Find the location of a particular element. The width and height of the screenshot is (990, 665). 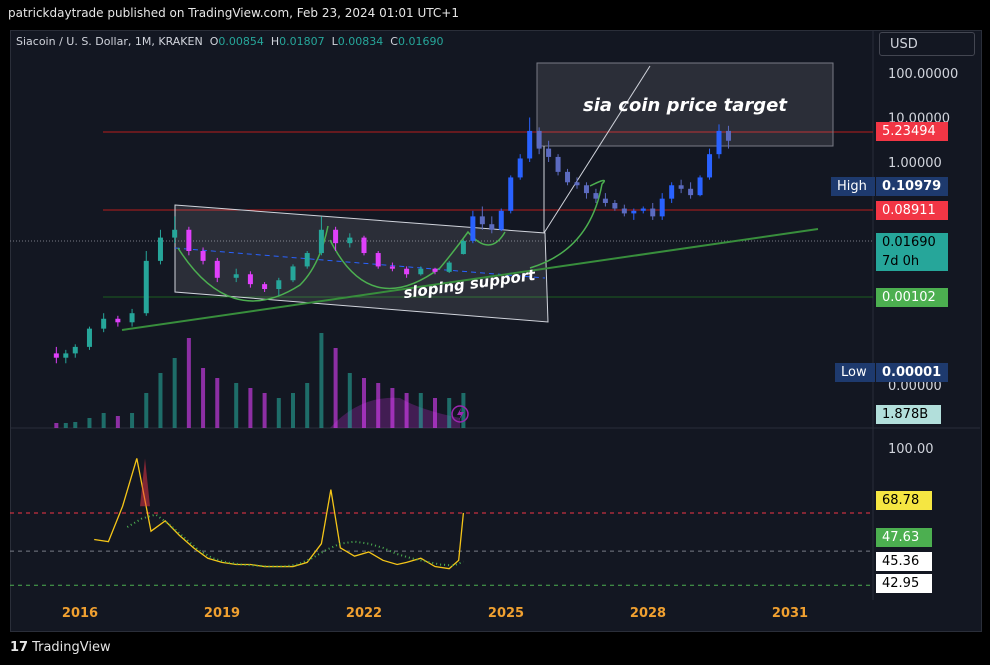

time-axis-label: 2031 is located at coordinates (790, 613).